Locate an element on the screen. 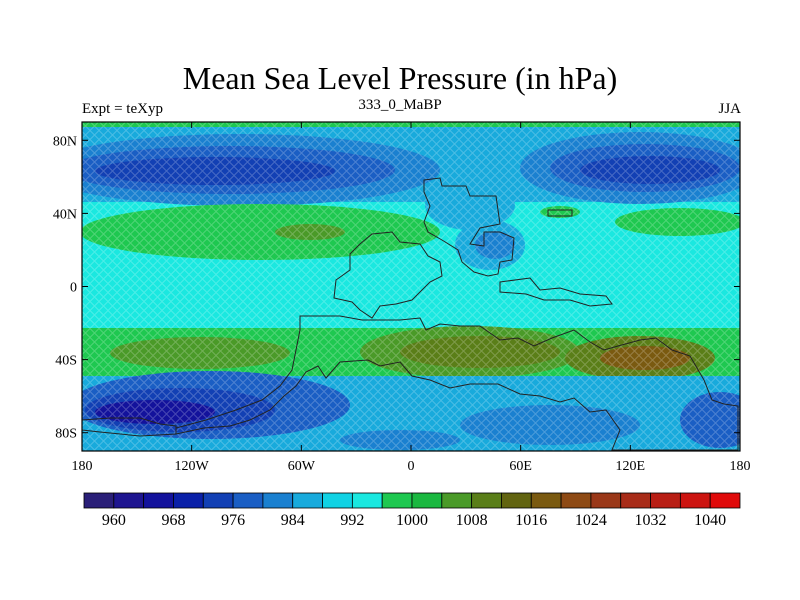  lon-tick-label: 60E is located at coordinates (520, 466).